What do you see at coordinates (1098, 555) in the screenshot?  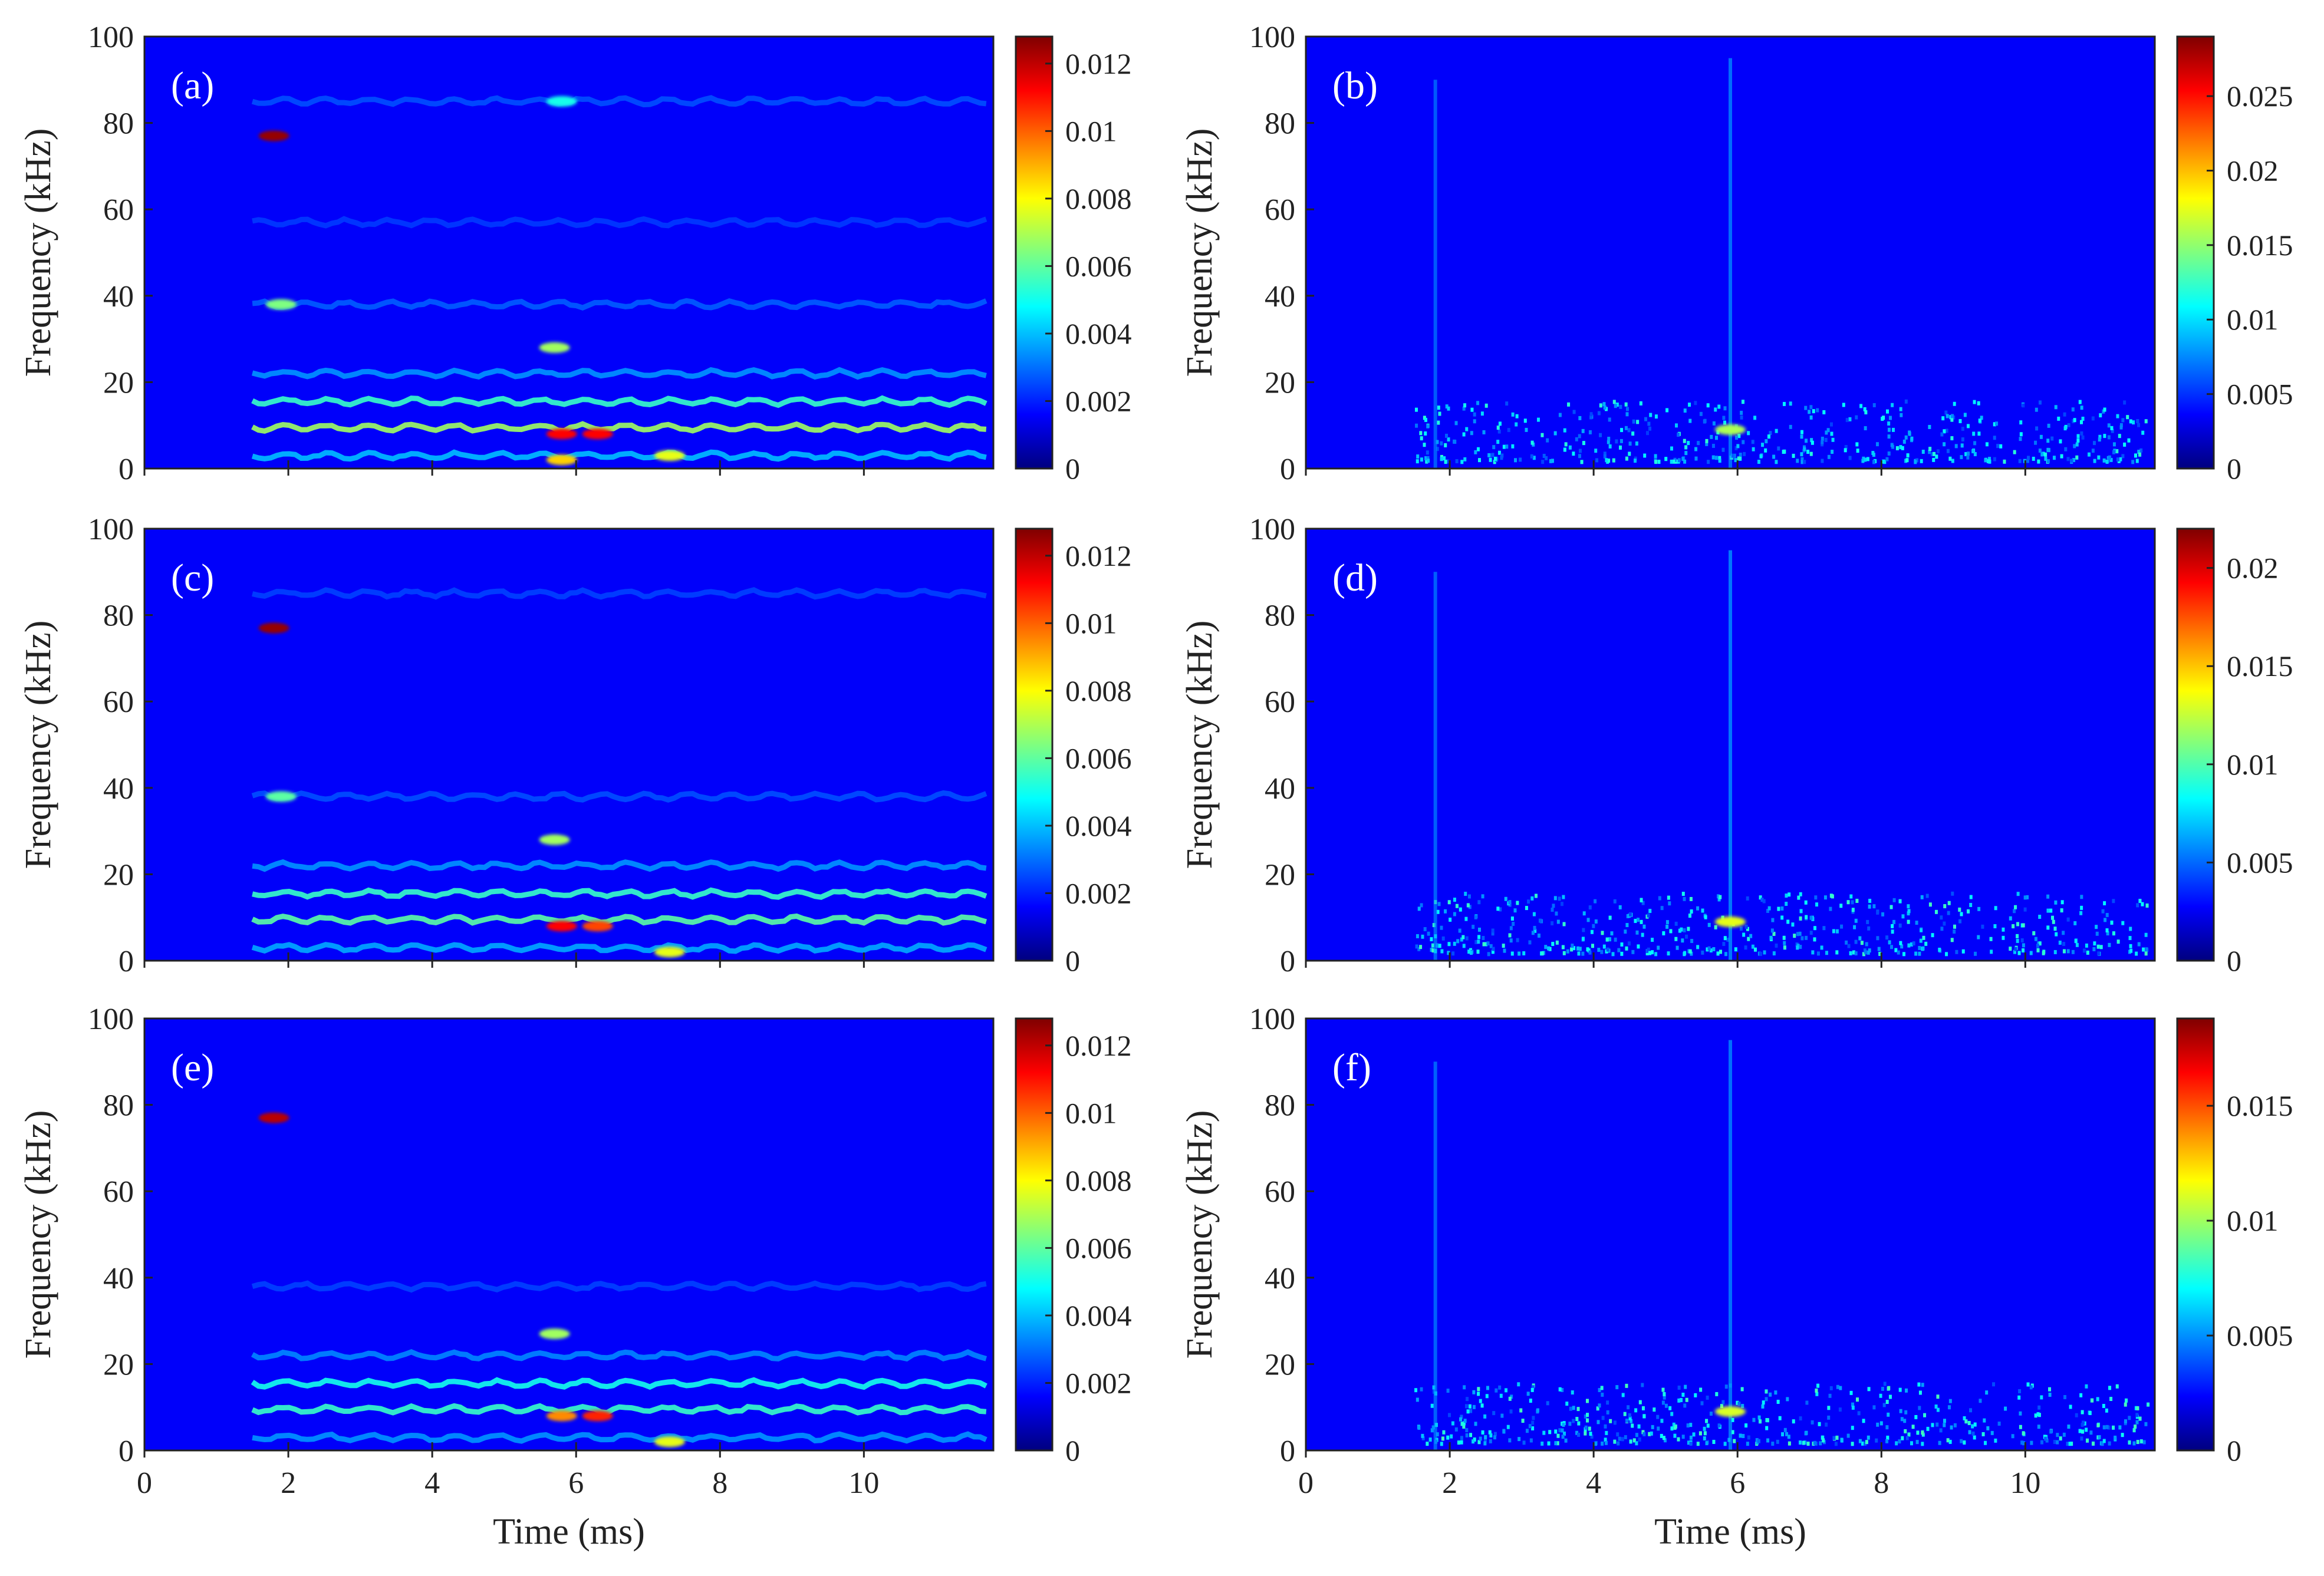 I see `colorbar-tick-label: 0.012` at bounding box center [1098, 555].